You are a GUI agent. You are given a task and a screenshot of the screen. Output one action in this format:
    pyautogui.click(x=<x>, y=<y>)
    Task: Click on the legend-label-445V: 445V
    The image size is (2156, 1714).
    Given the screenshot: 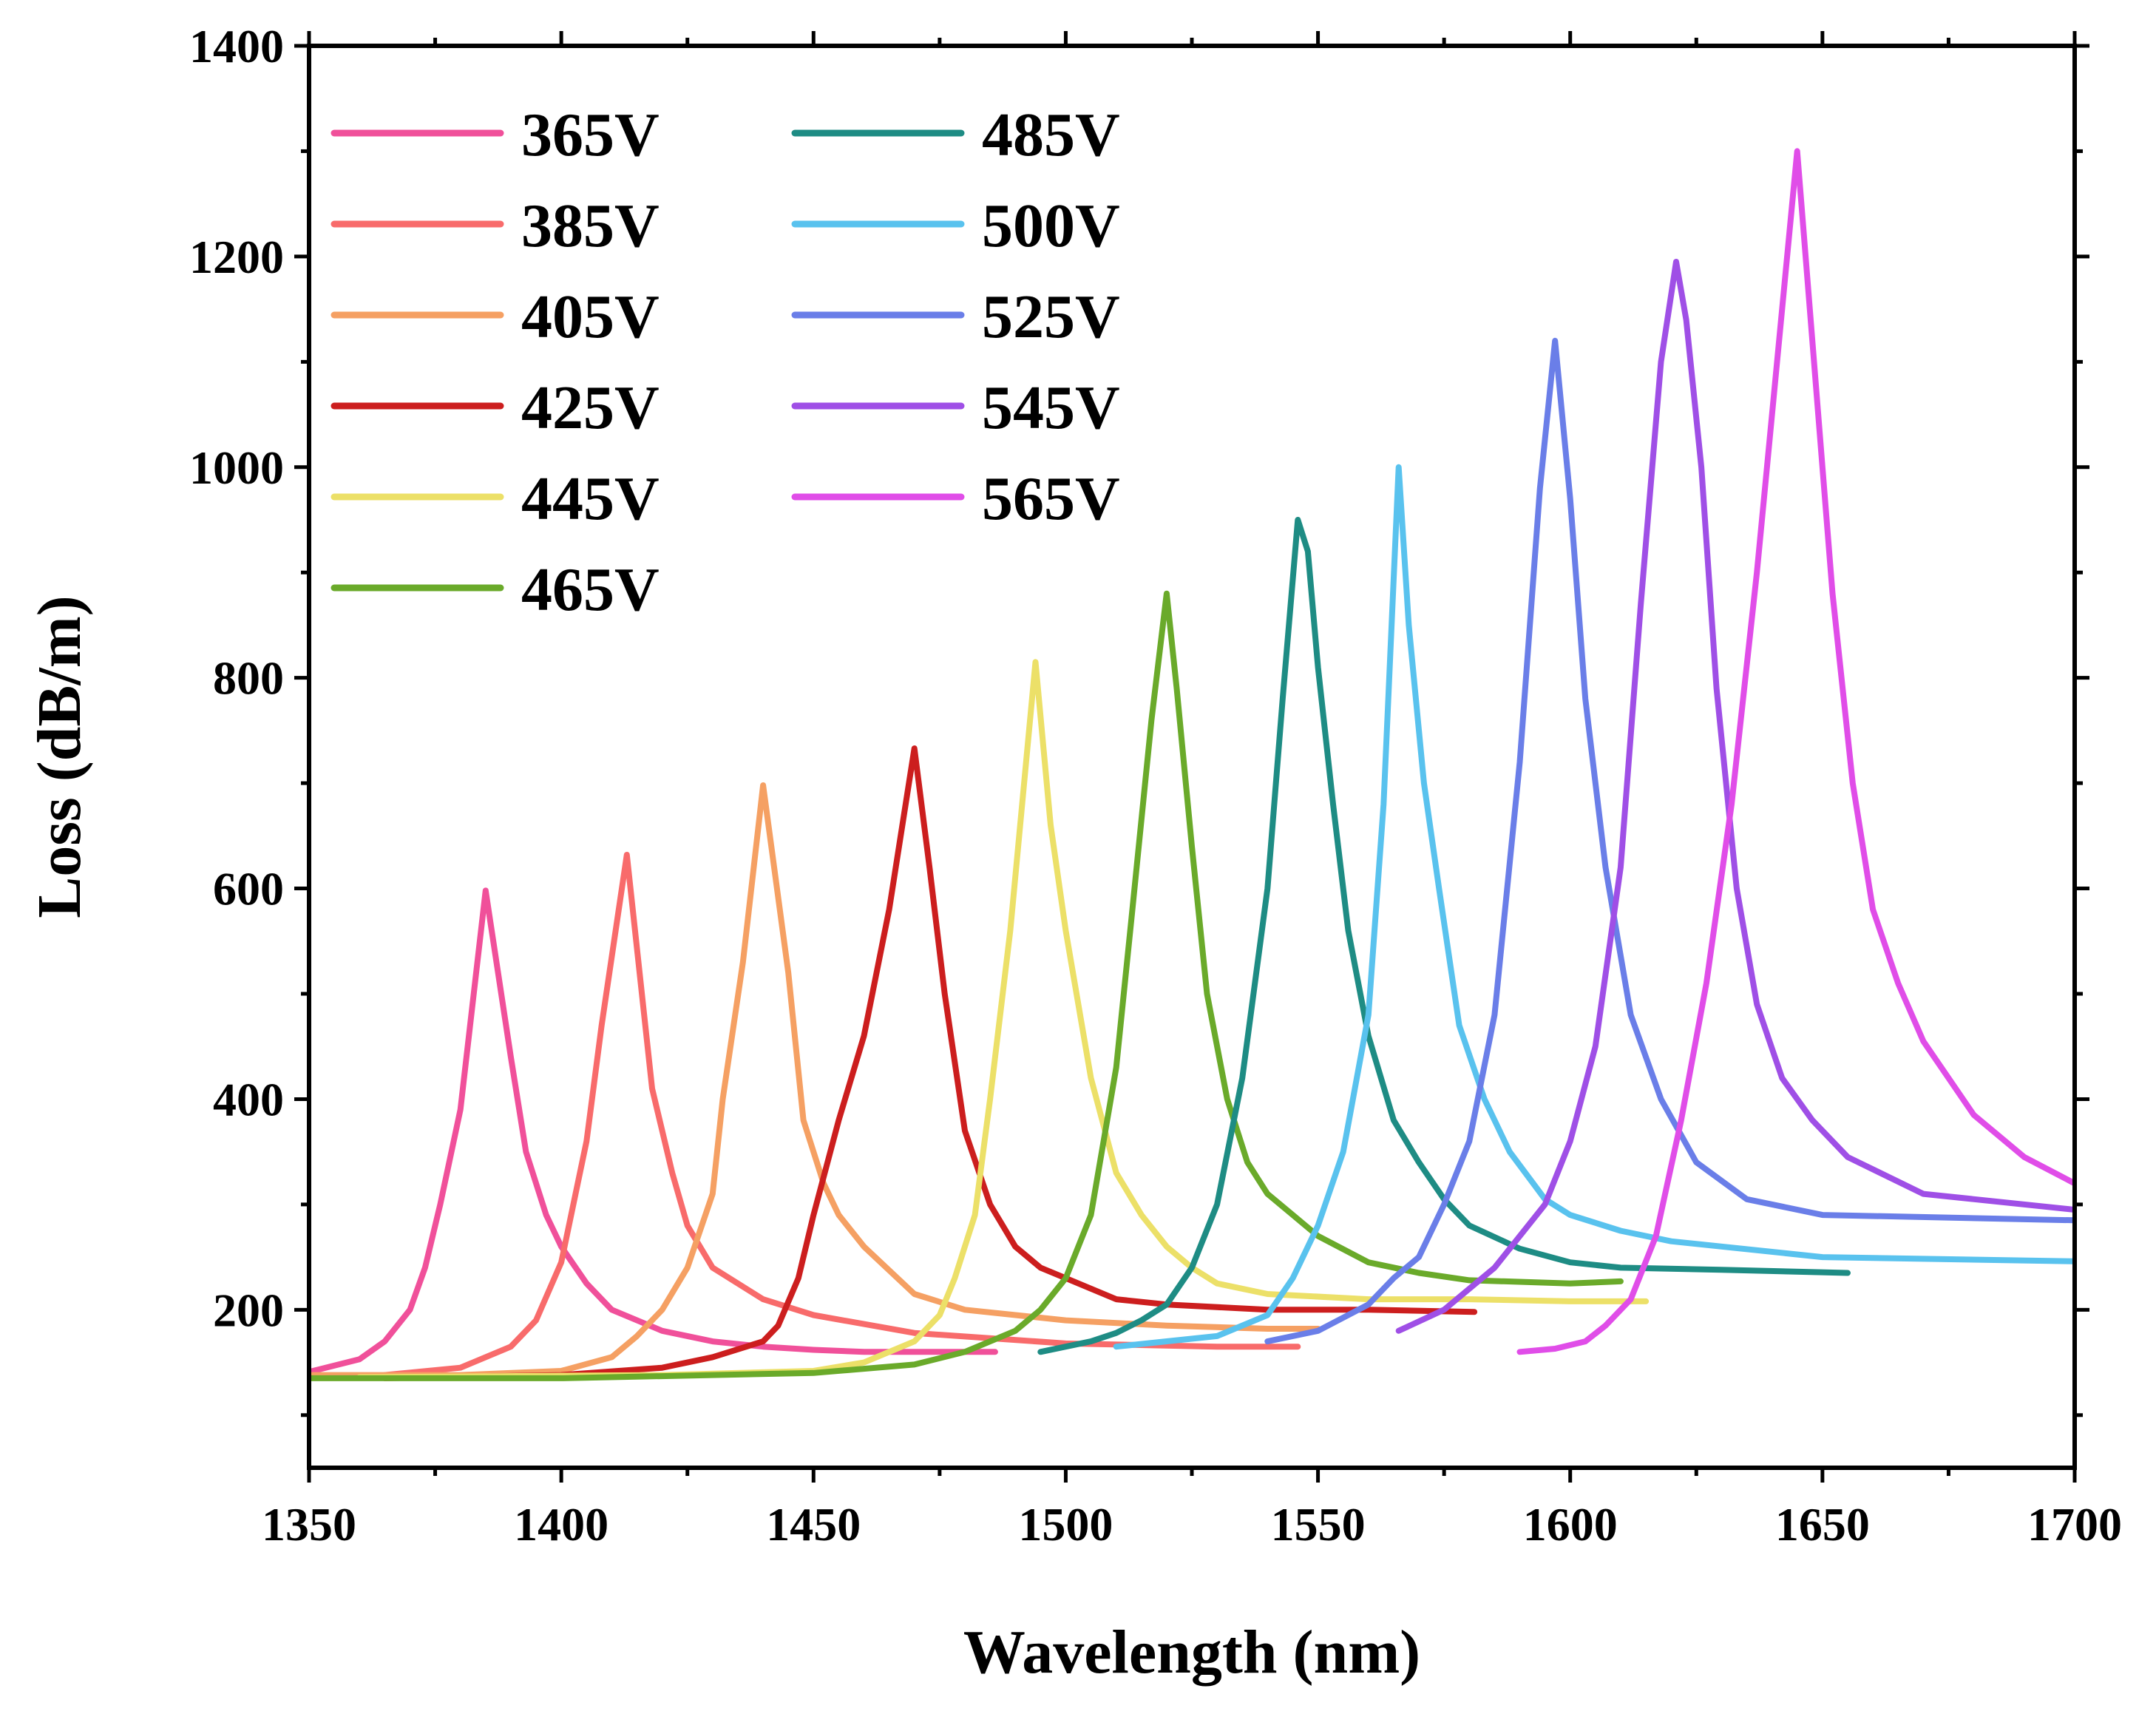 What is the action you would take?
    pyautogui.click(x=590, y=498)
    